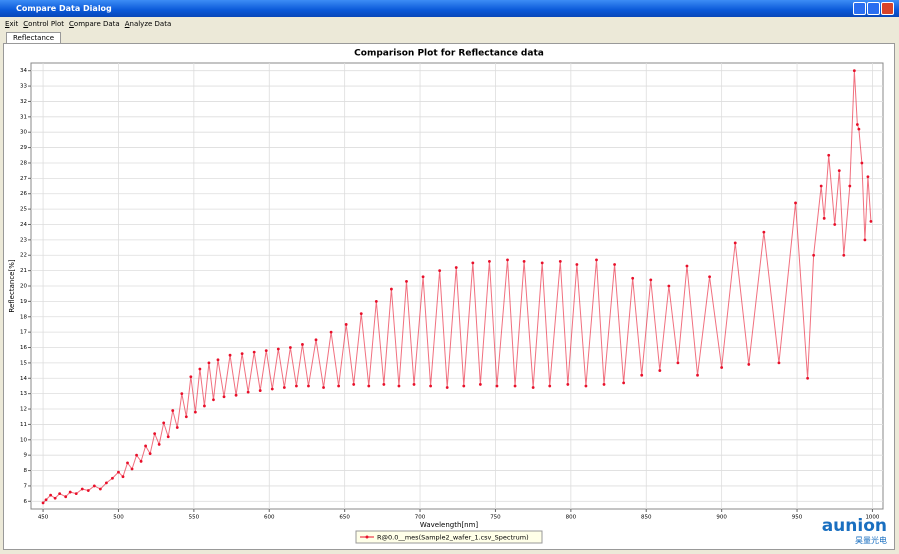 This screenshot has height=554, width=899. Describe the element at coordinates (23, 210) in the screenshot. I see `y-tick-label: 25` at that location.